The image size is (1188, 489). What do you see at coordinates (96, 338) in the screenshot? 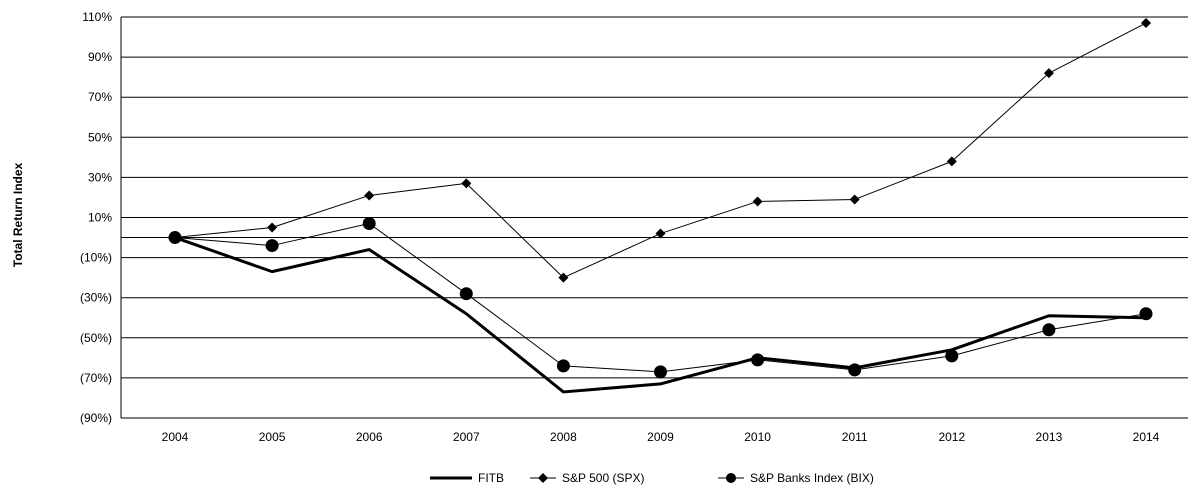
I see `y-tick-label: (50%)` at bounding box center [96, 338].